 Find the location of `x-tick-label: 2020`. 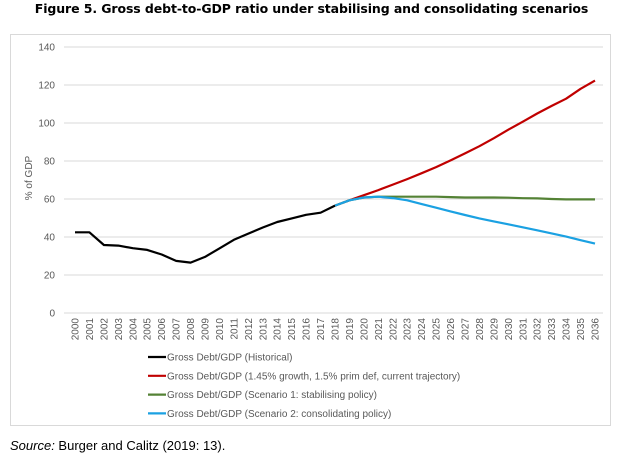

x-tick-label: 2020 is located at coordinates (364, 329).